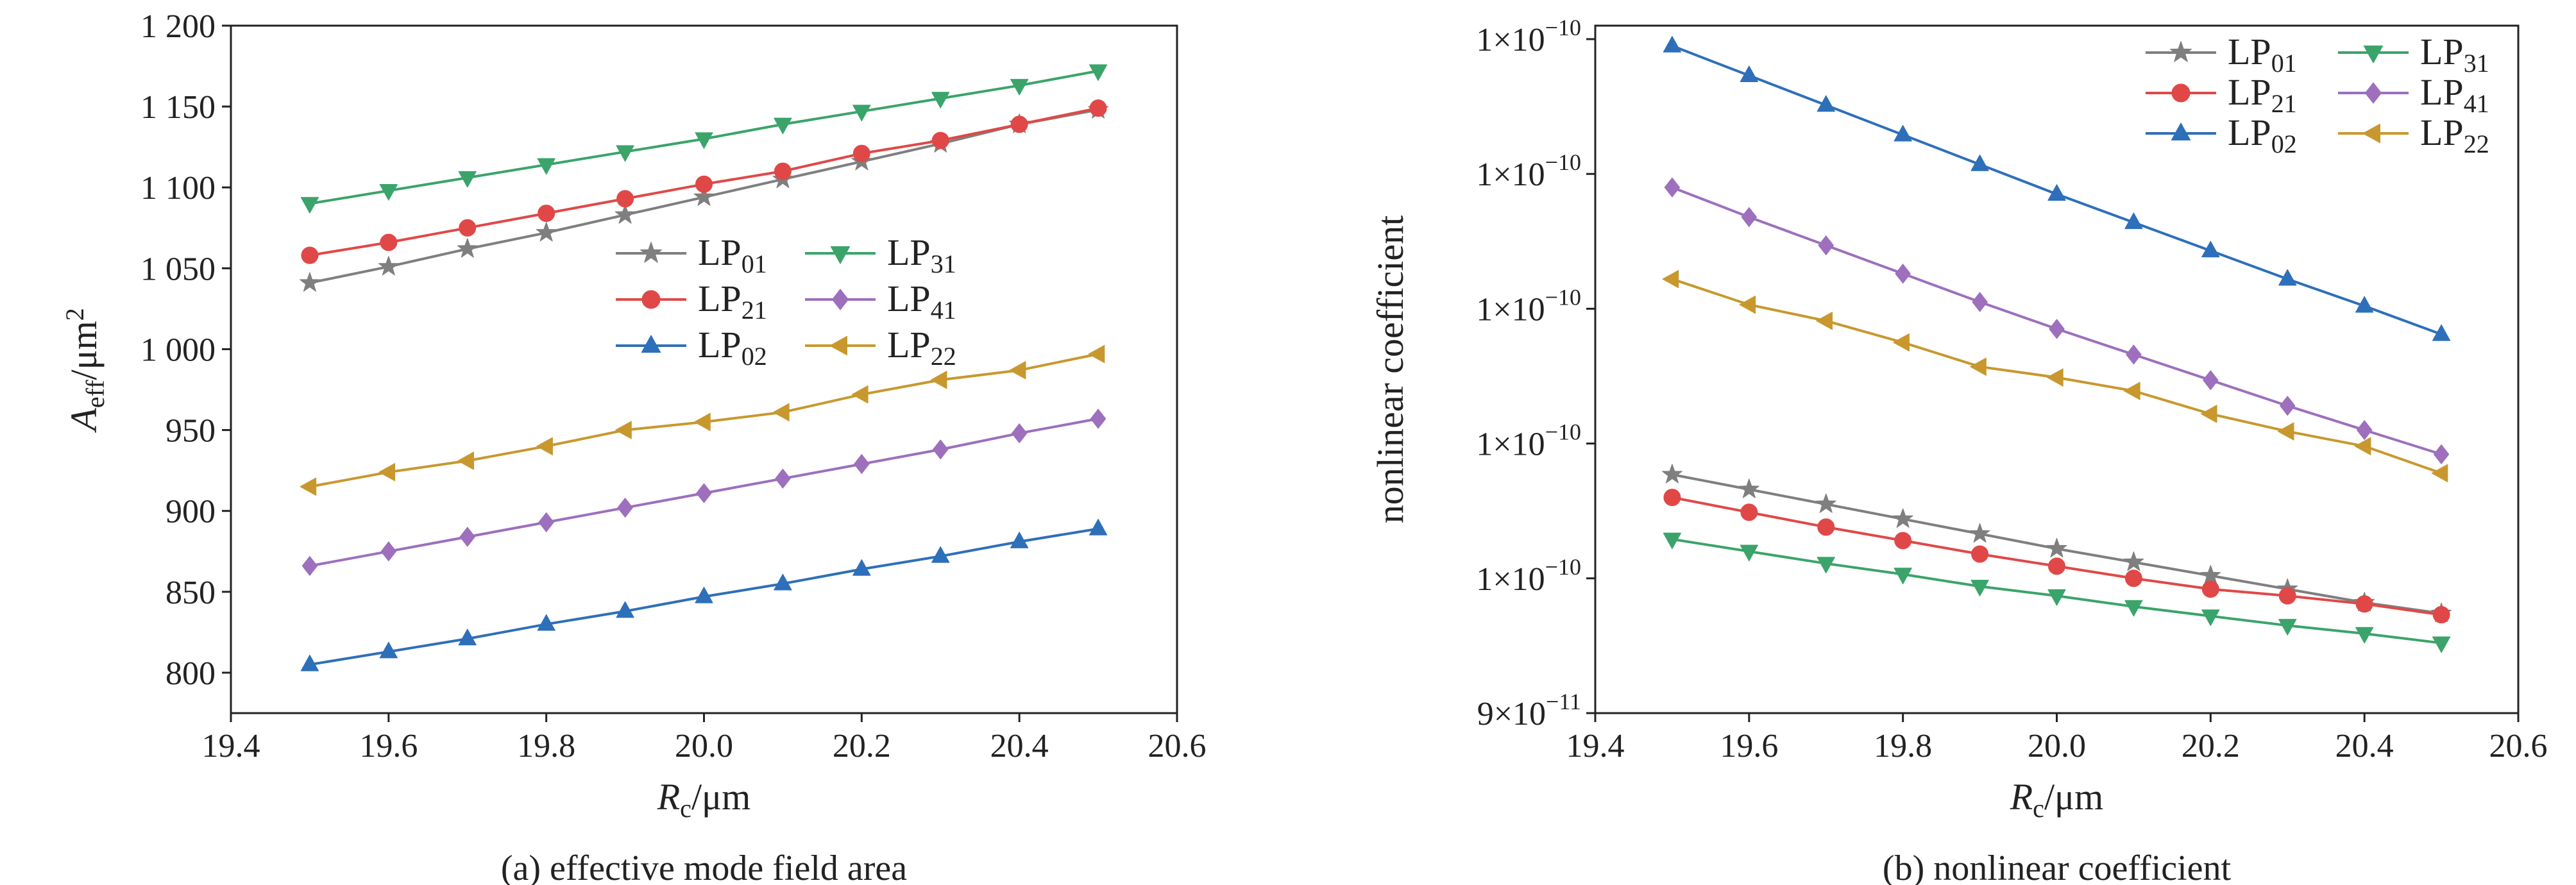 This screenshot has width=2576, height=885. I want to click on y-tick-label: 1 150, so click(178, 107).